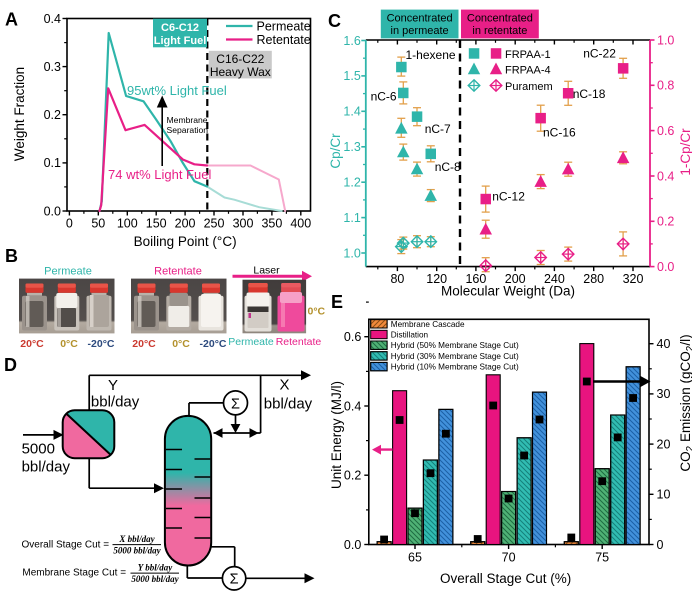 Image resolution: width=692 pixels, height=603 pixels. Describe the element at coordinates (288, 404) in the screenshot. I see `svg-text: bbl/day` at that location.